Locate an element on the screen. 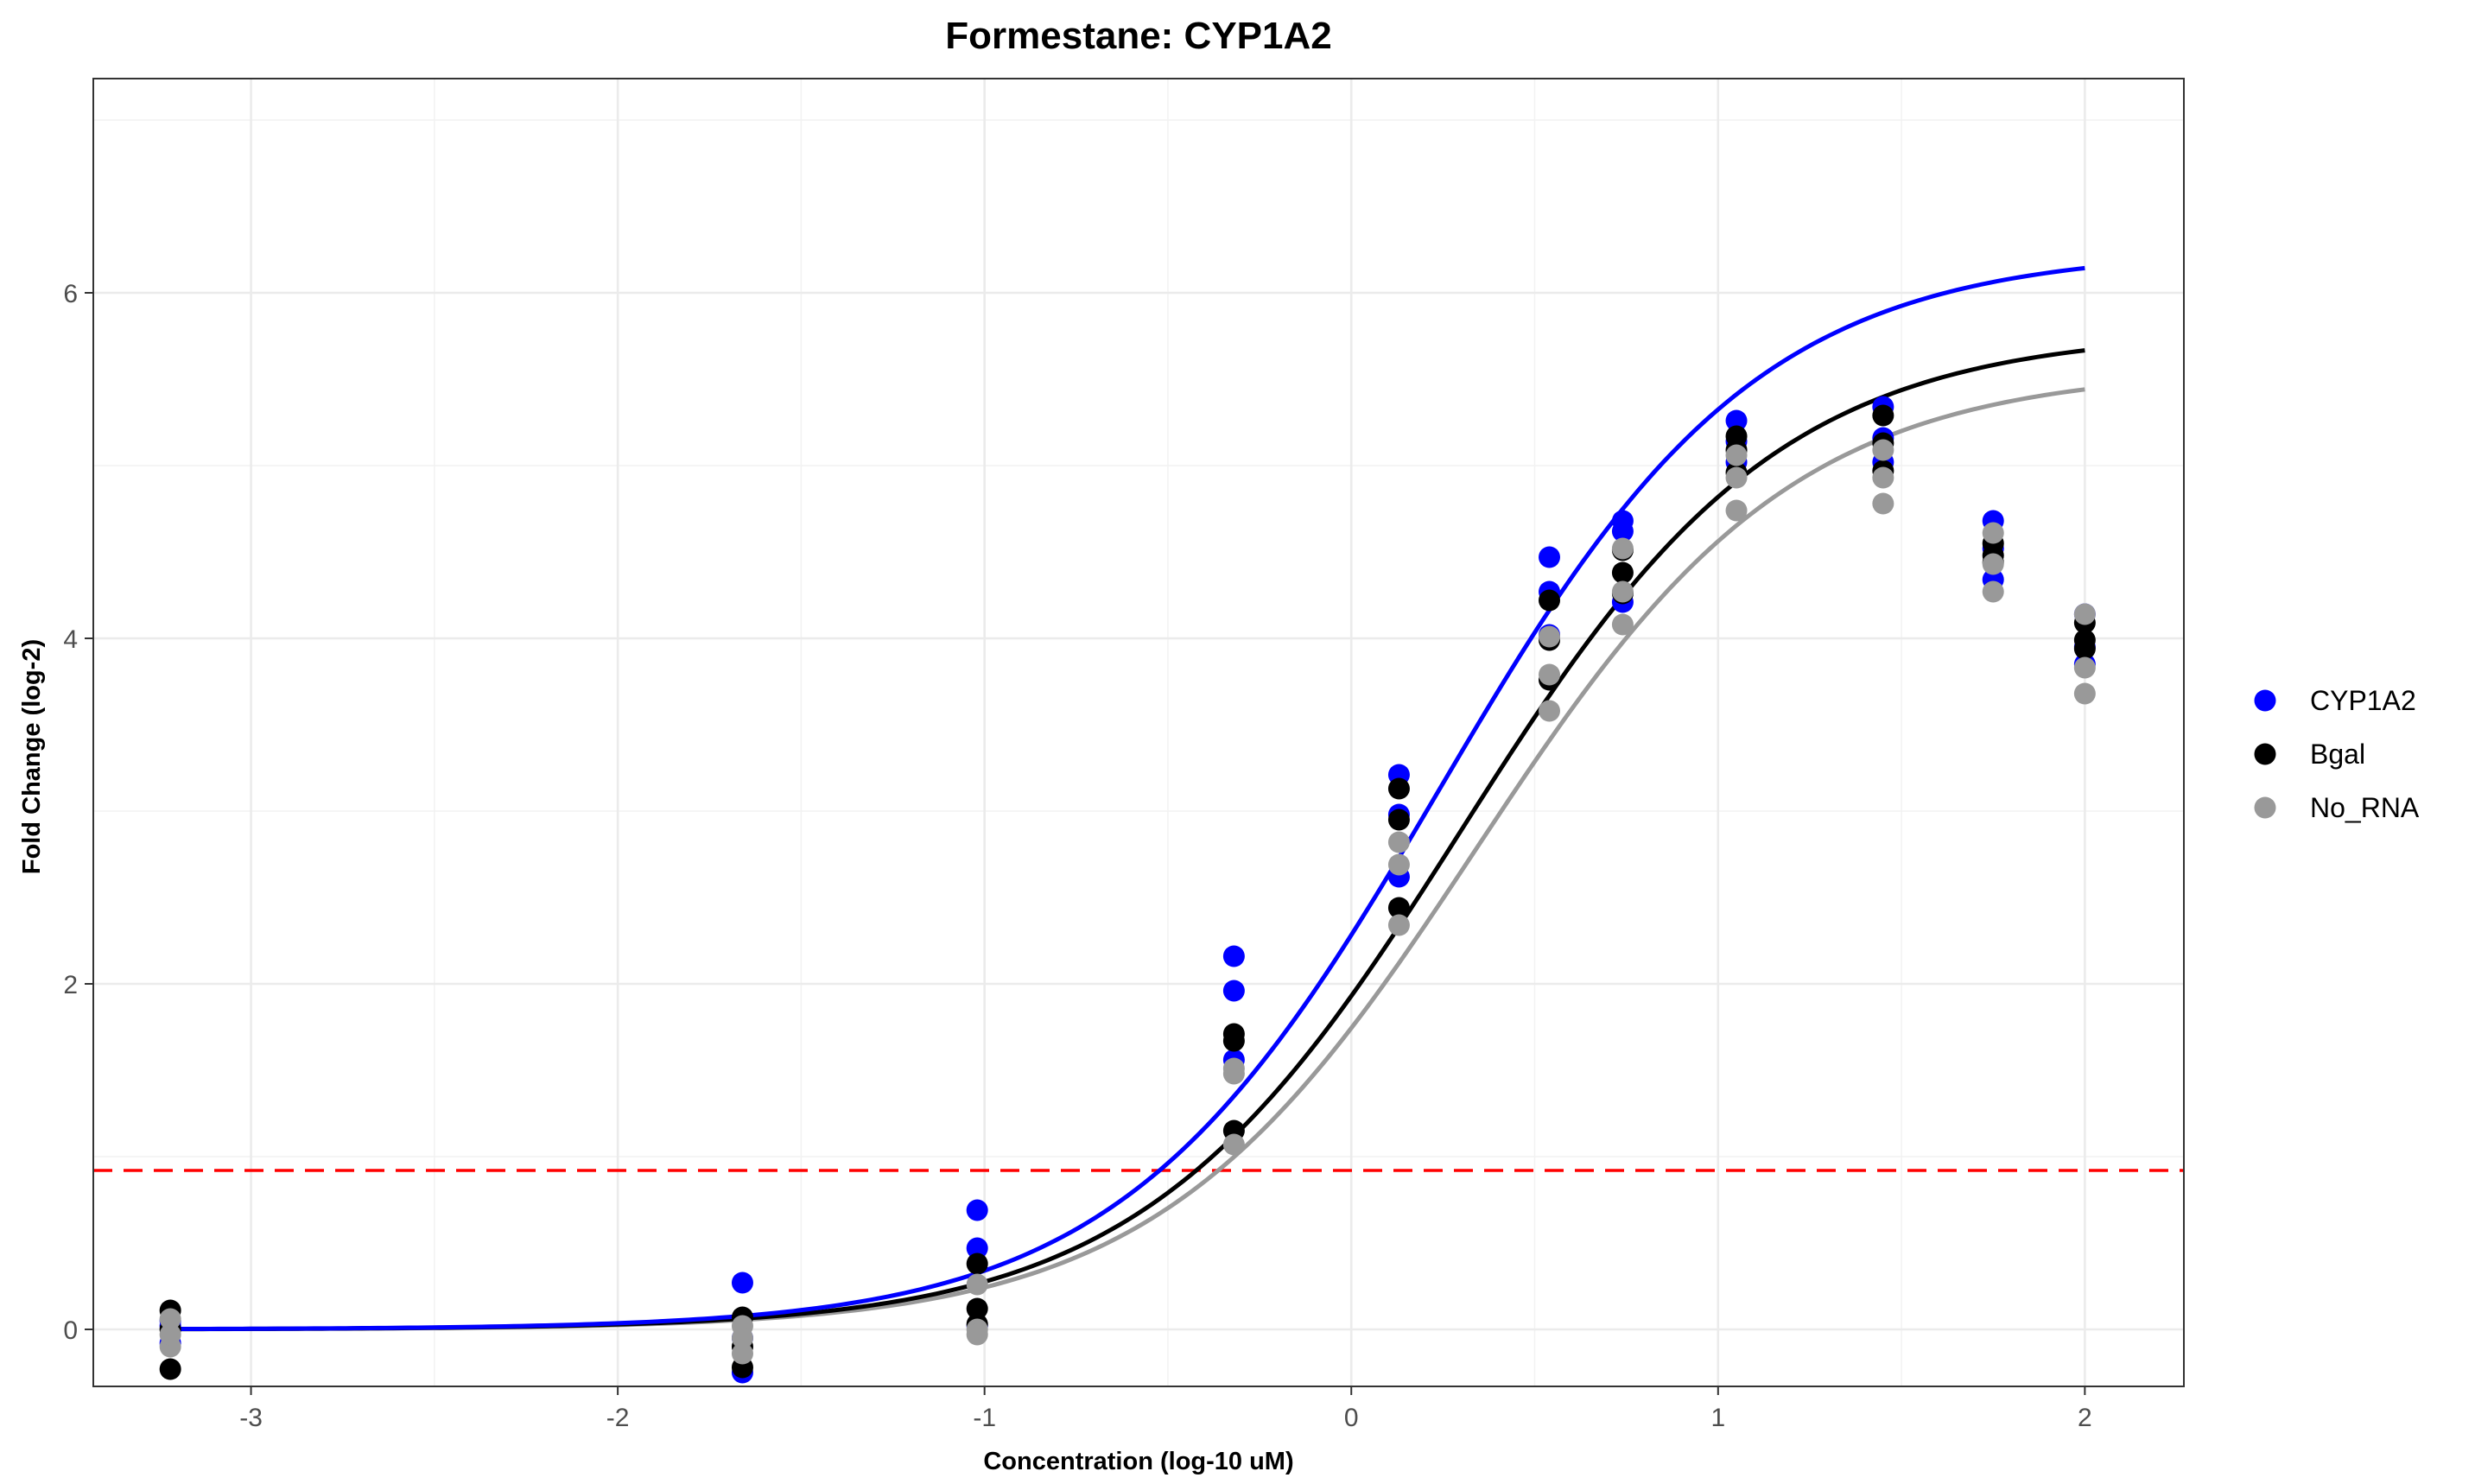 The image size is (2475, 1484). legend-label-cyp1a2: CYP1A2 is located at coordinates (2363, 700).